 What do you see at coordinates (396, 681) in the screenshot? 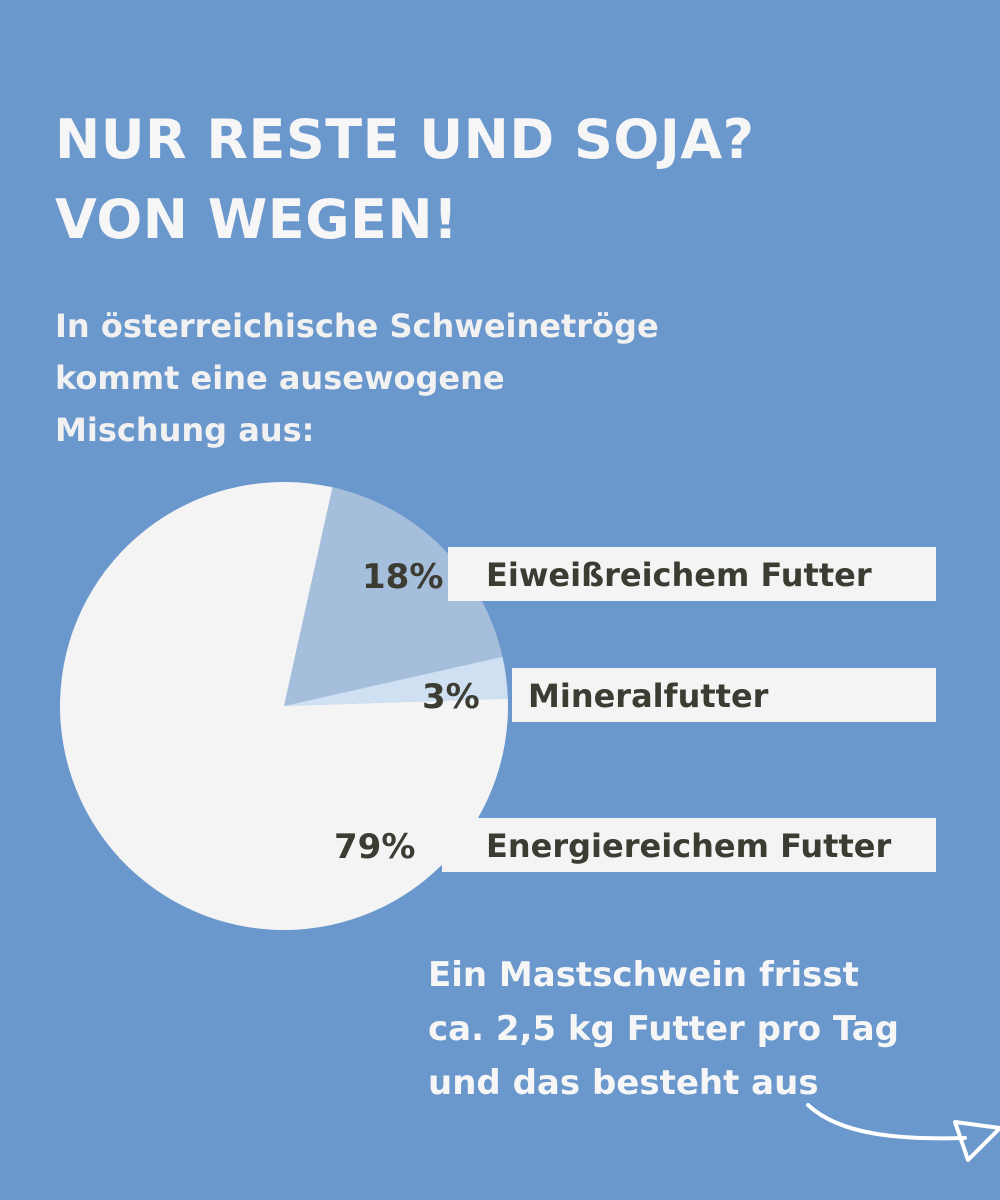
I see `pie-slice-mineral` at bounding box center [396, 681].